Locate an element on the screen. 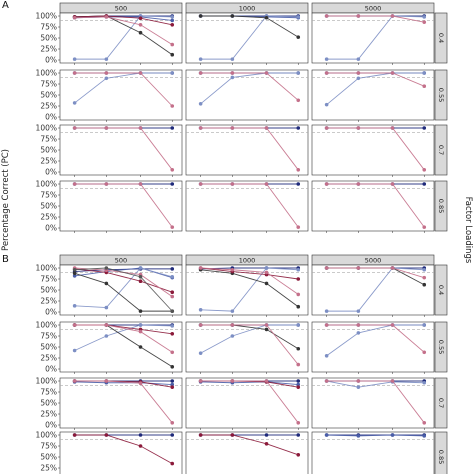 The image size is (474, 474). panel-label: B is located at coordinates (5, 259).